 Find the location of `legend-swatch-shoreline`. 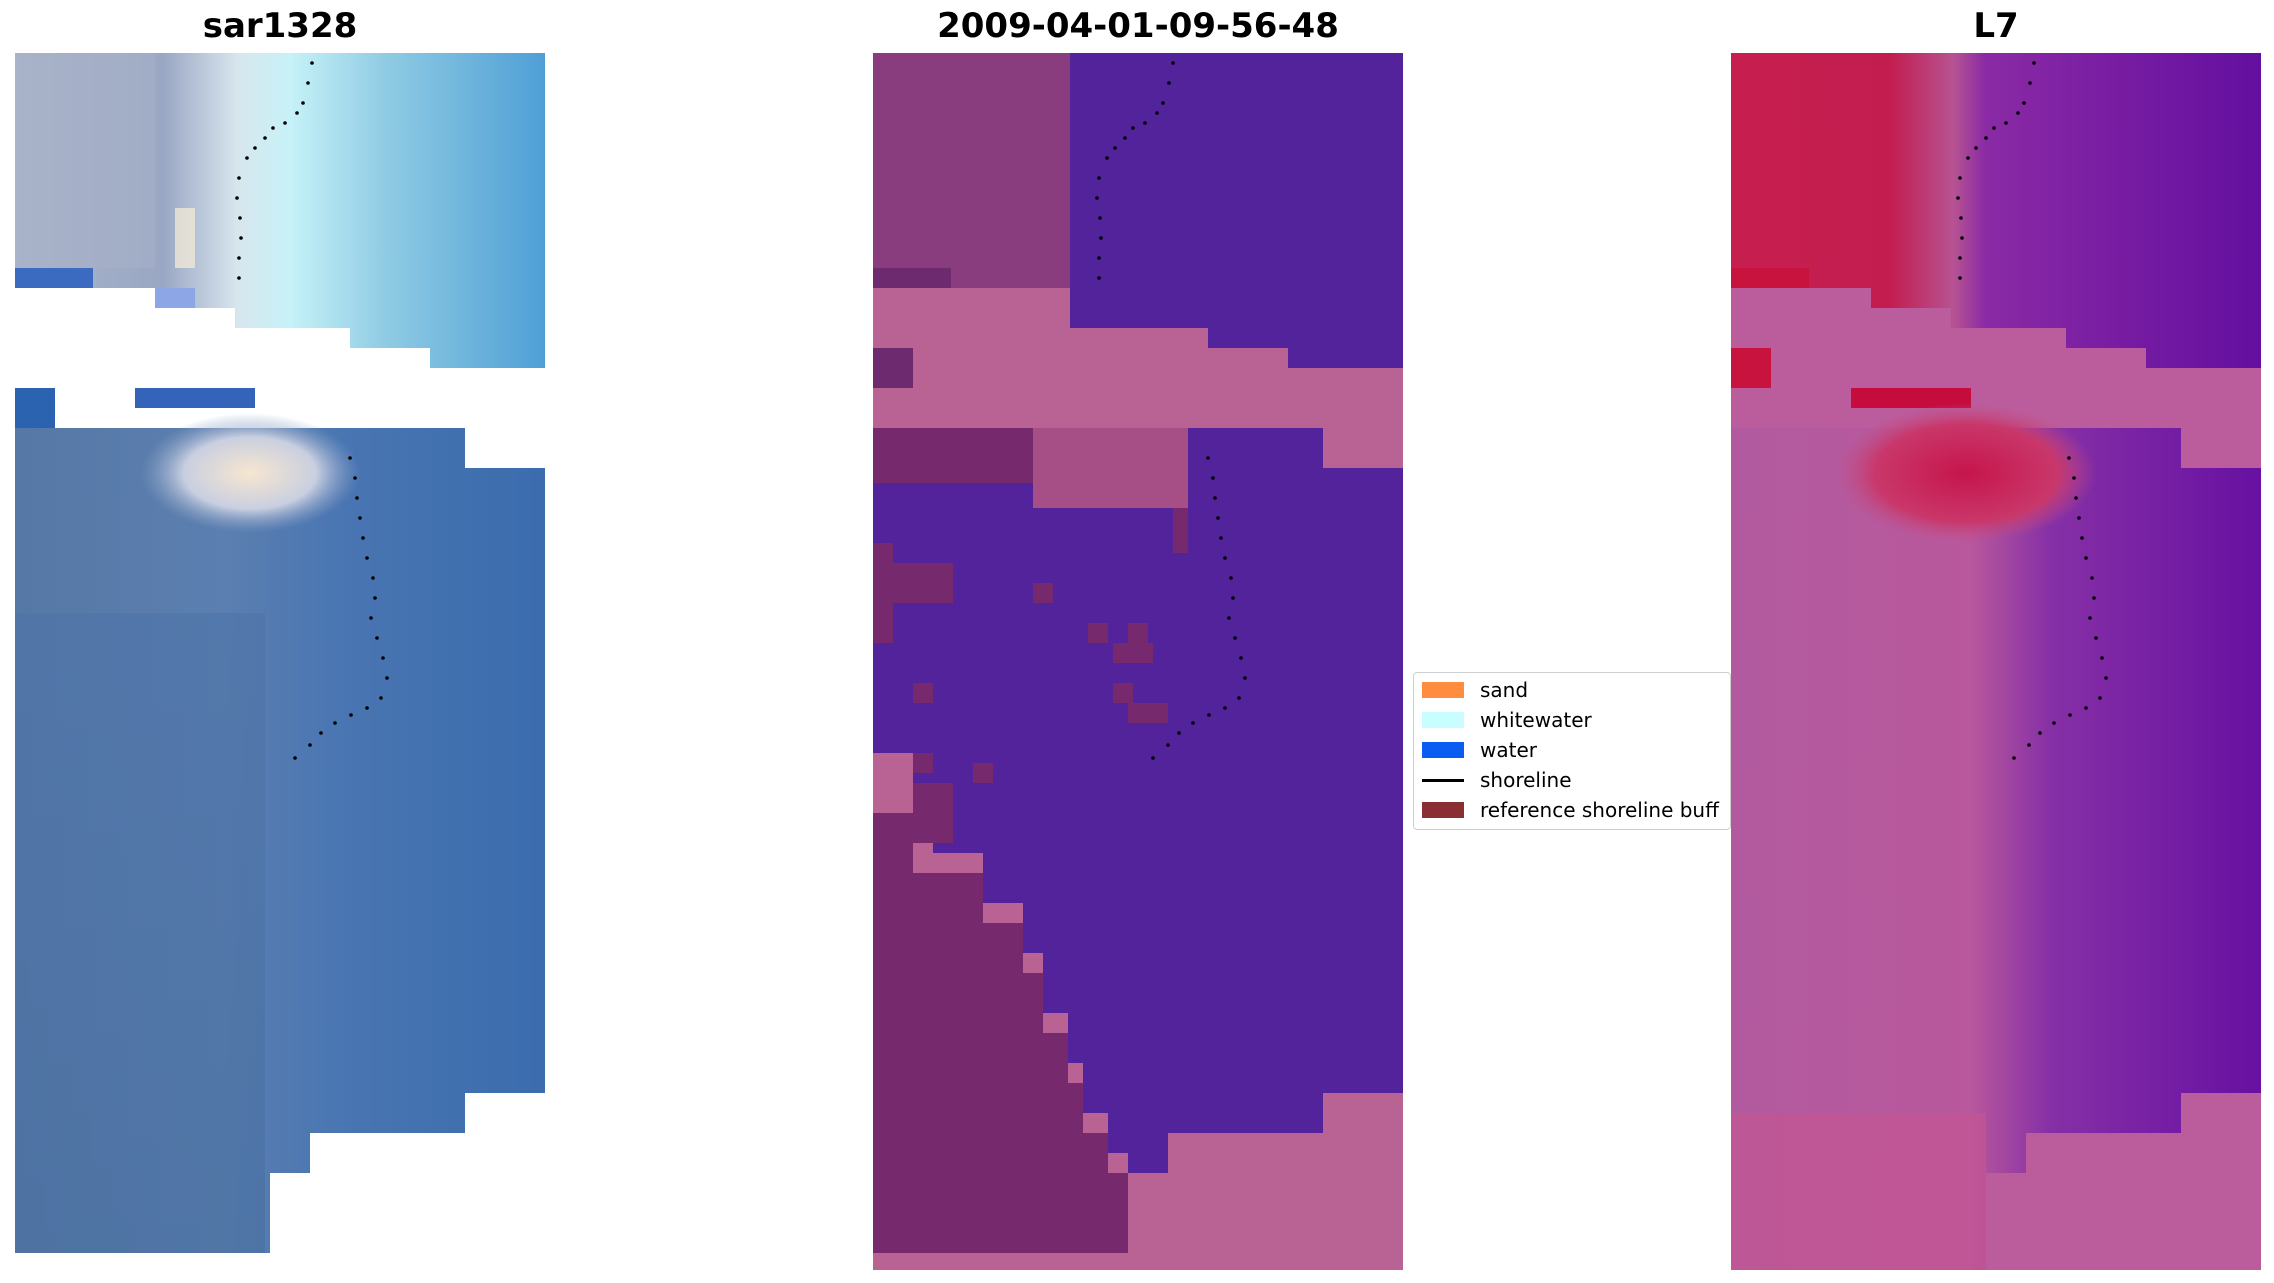

legend-swatch-shoreline is located at coordinates (1443, 780).